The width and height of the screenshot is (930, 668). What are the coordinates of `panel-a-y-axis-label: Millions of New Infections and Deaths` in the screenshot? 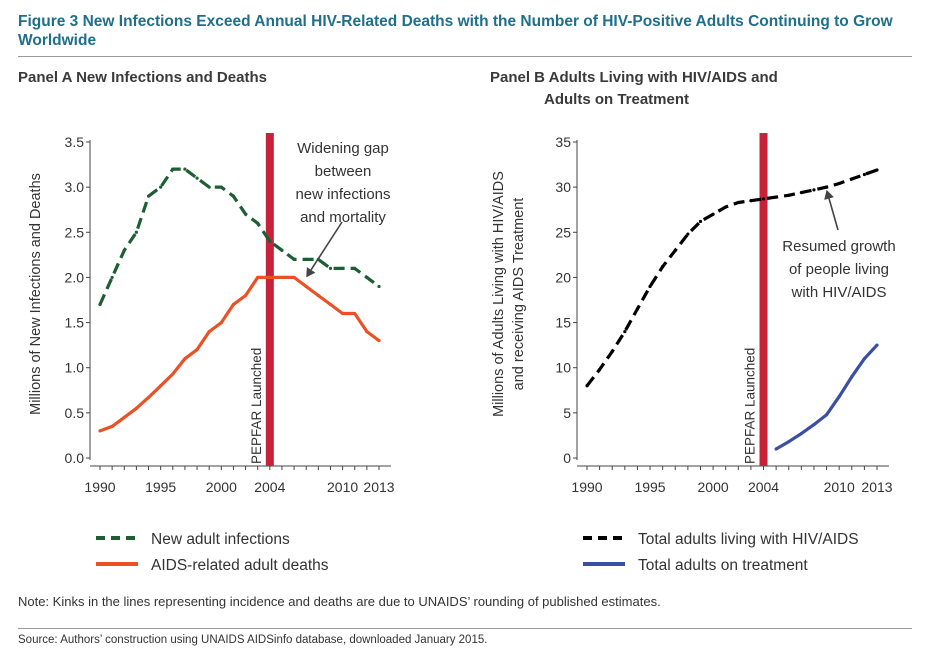 It's located at (36, 294).